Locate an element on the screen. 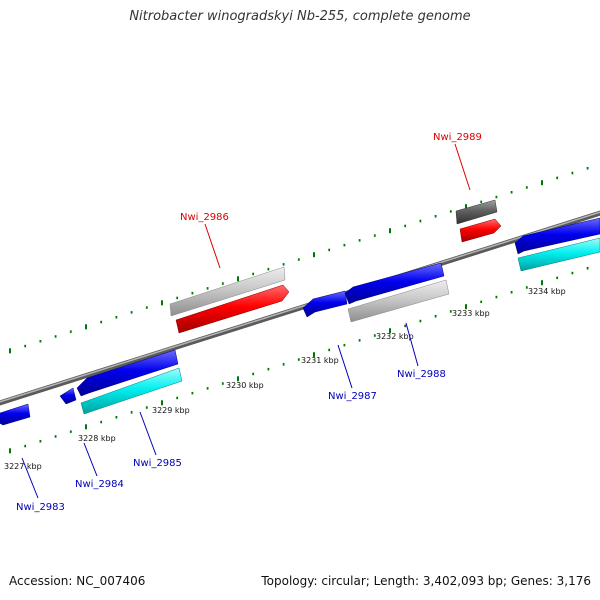 The image size is (600, 600). gene-label-nwi-2988: Nwi_2988 is located at coordinates (421, 374).